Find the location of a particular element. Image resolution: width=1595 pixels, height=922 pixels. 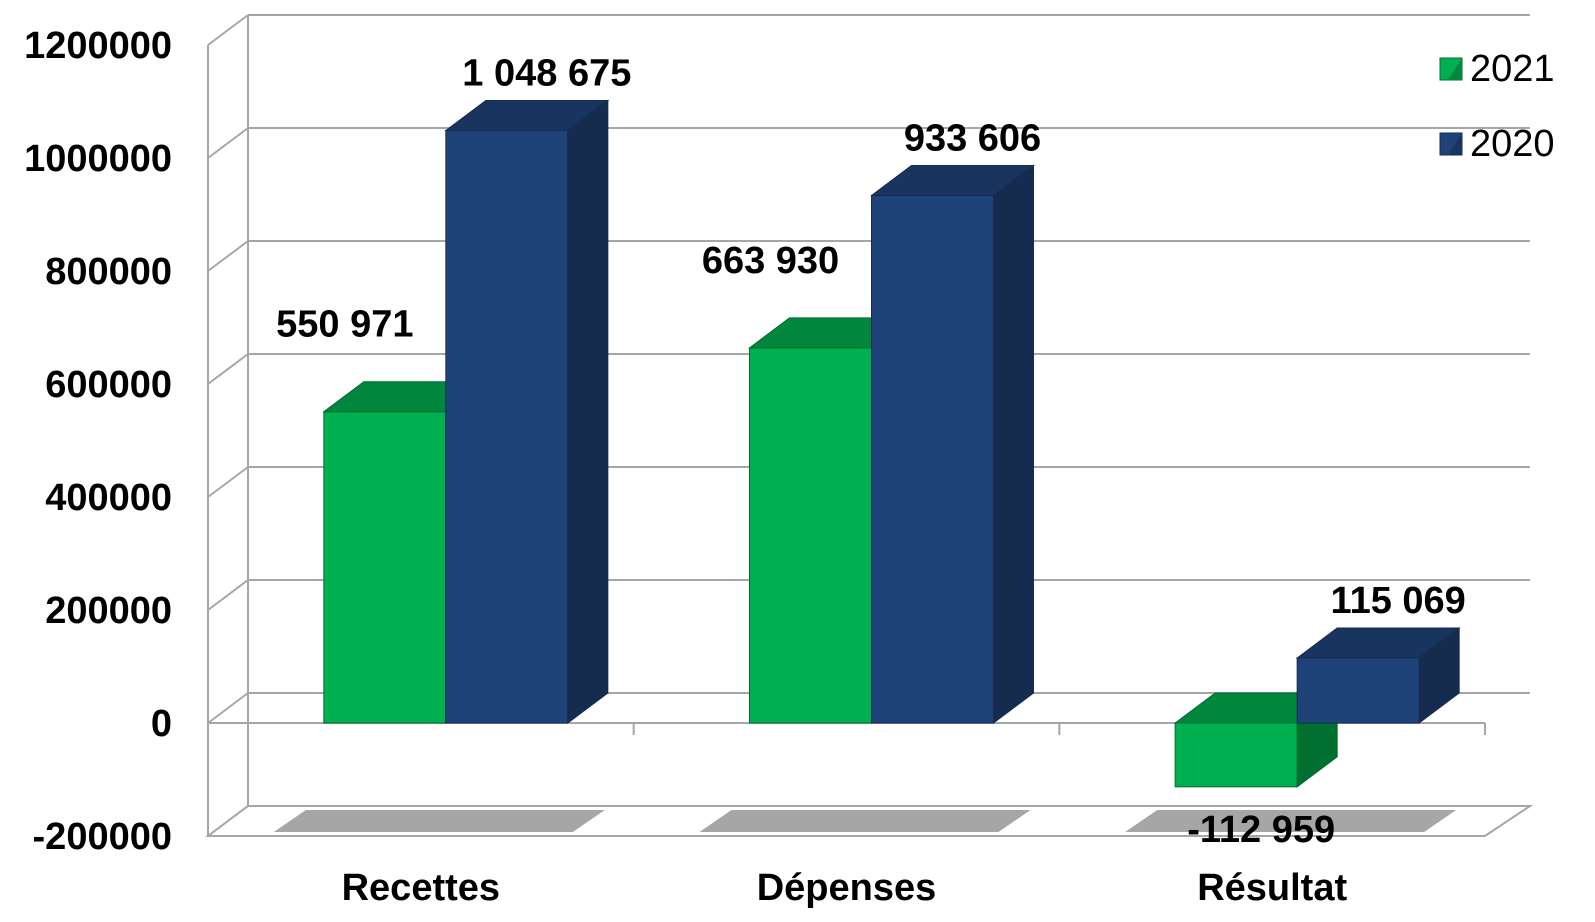

y-tick-label: 400000 is located at coordinates (108, 498).